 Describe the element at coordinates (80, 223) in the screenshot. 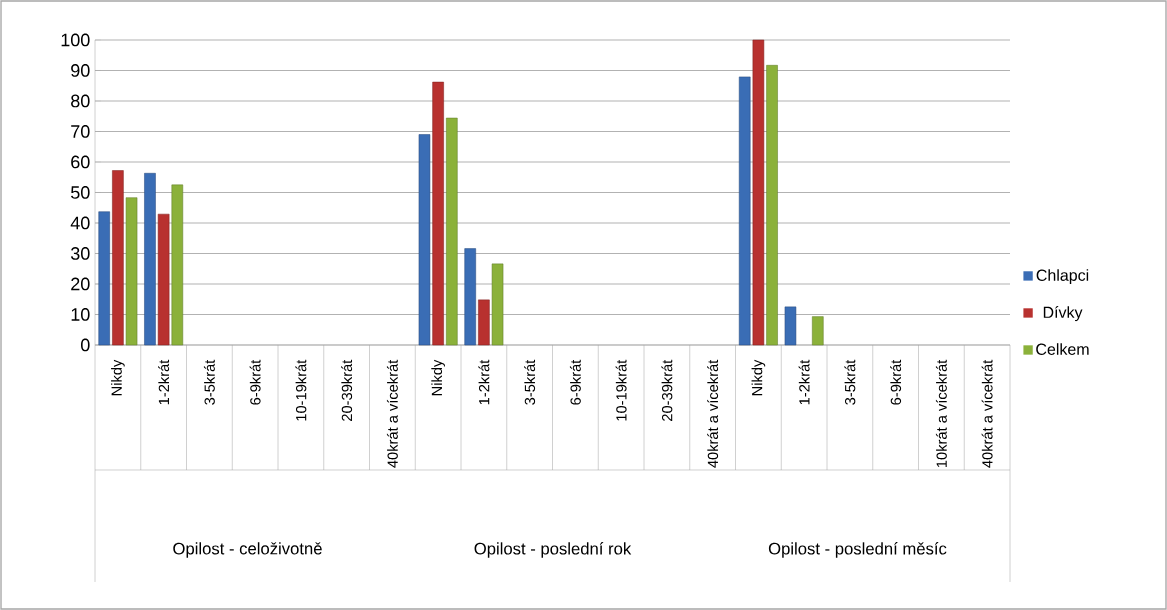

I see `y-tick-label: 40` at that location.